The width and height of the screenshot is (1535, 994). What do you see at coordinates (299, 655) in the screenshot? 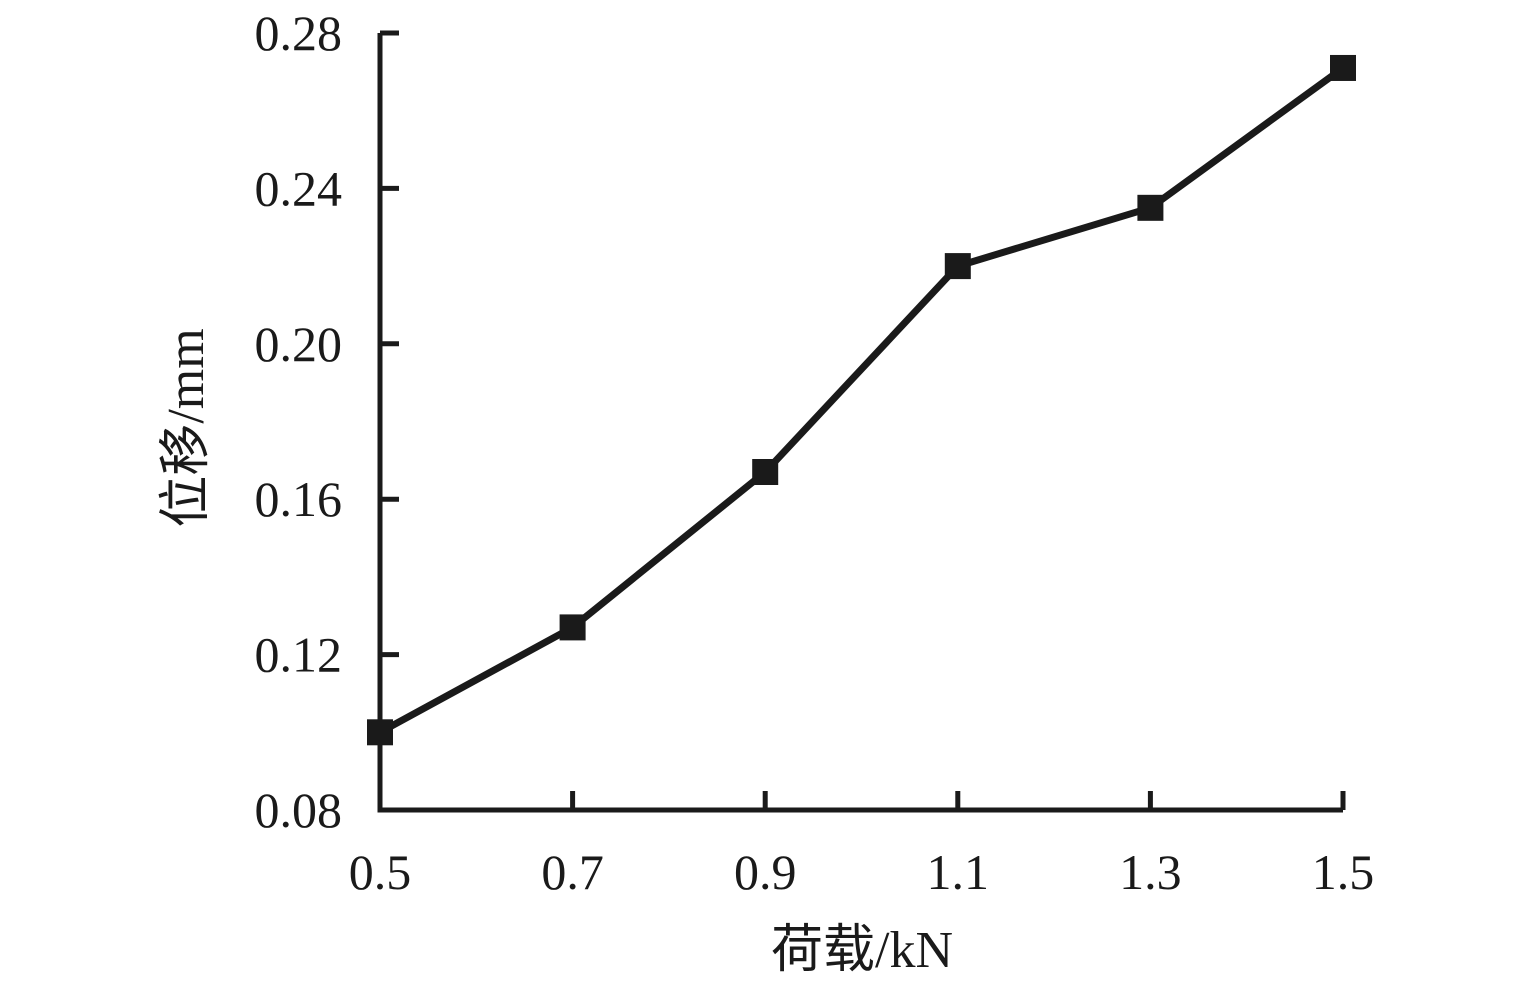
I see `y-tick-label: 0.12` at bounding box center [299, 655].